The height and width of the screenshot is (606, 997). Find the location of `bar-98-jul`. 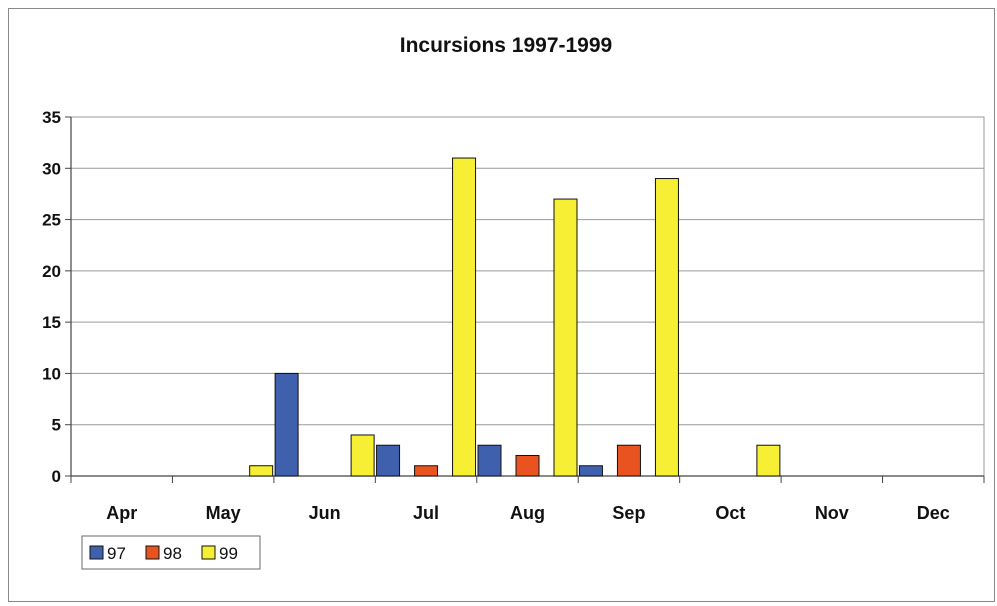

bar-98-jul is located at coordinates (426, 471).